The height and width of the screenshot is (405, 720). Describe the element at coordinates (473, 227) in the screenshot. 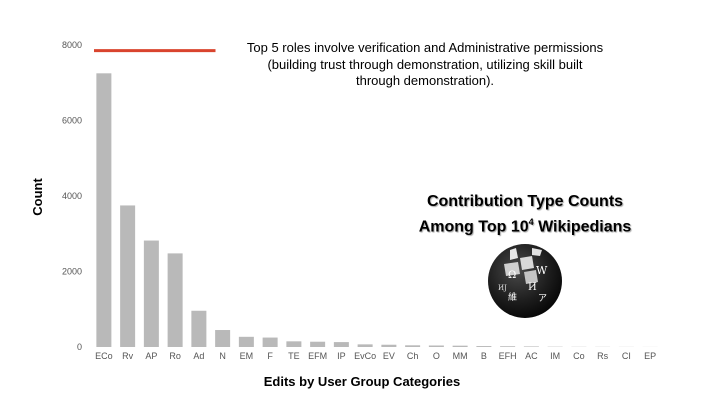

I see `title-prefix: Among Top 10` at that location.